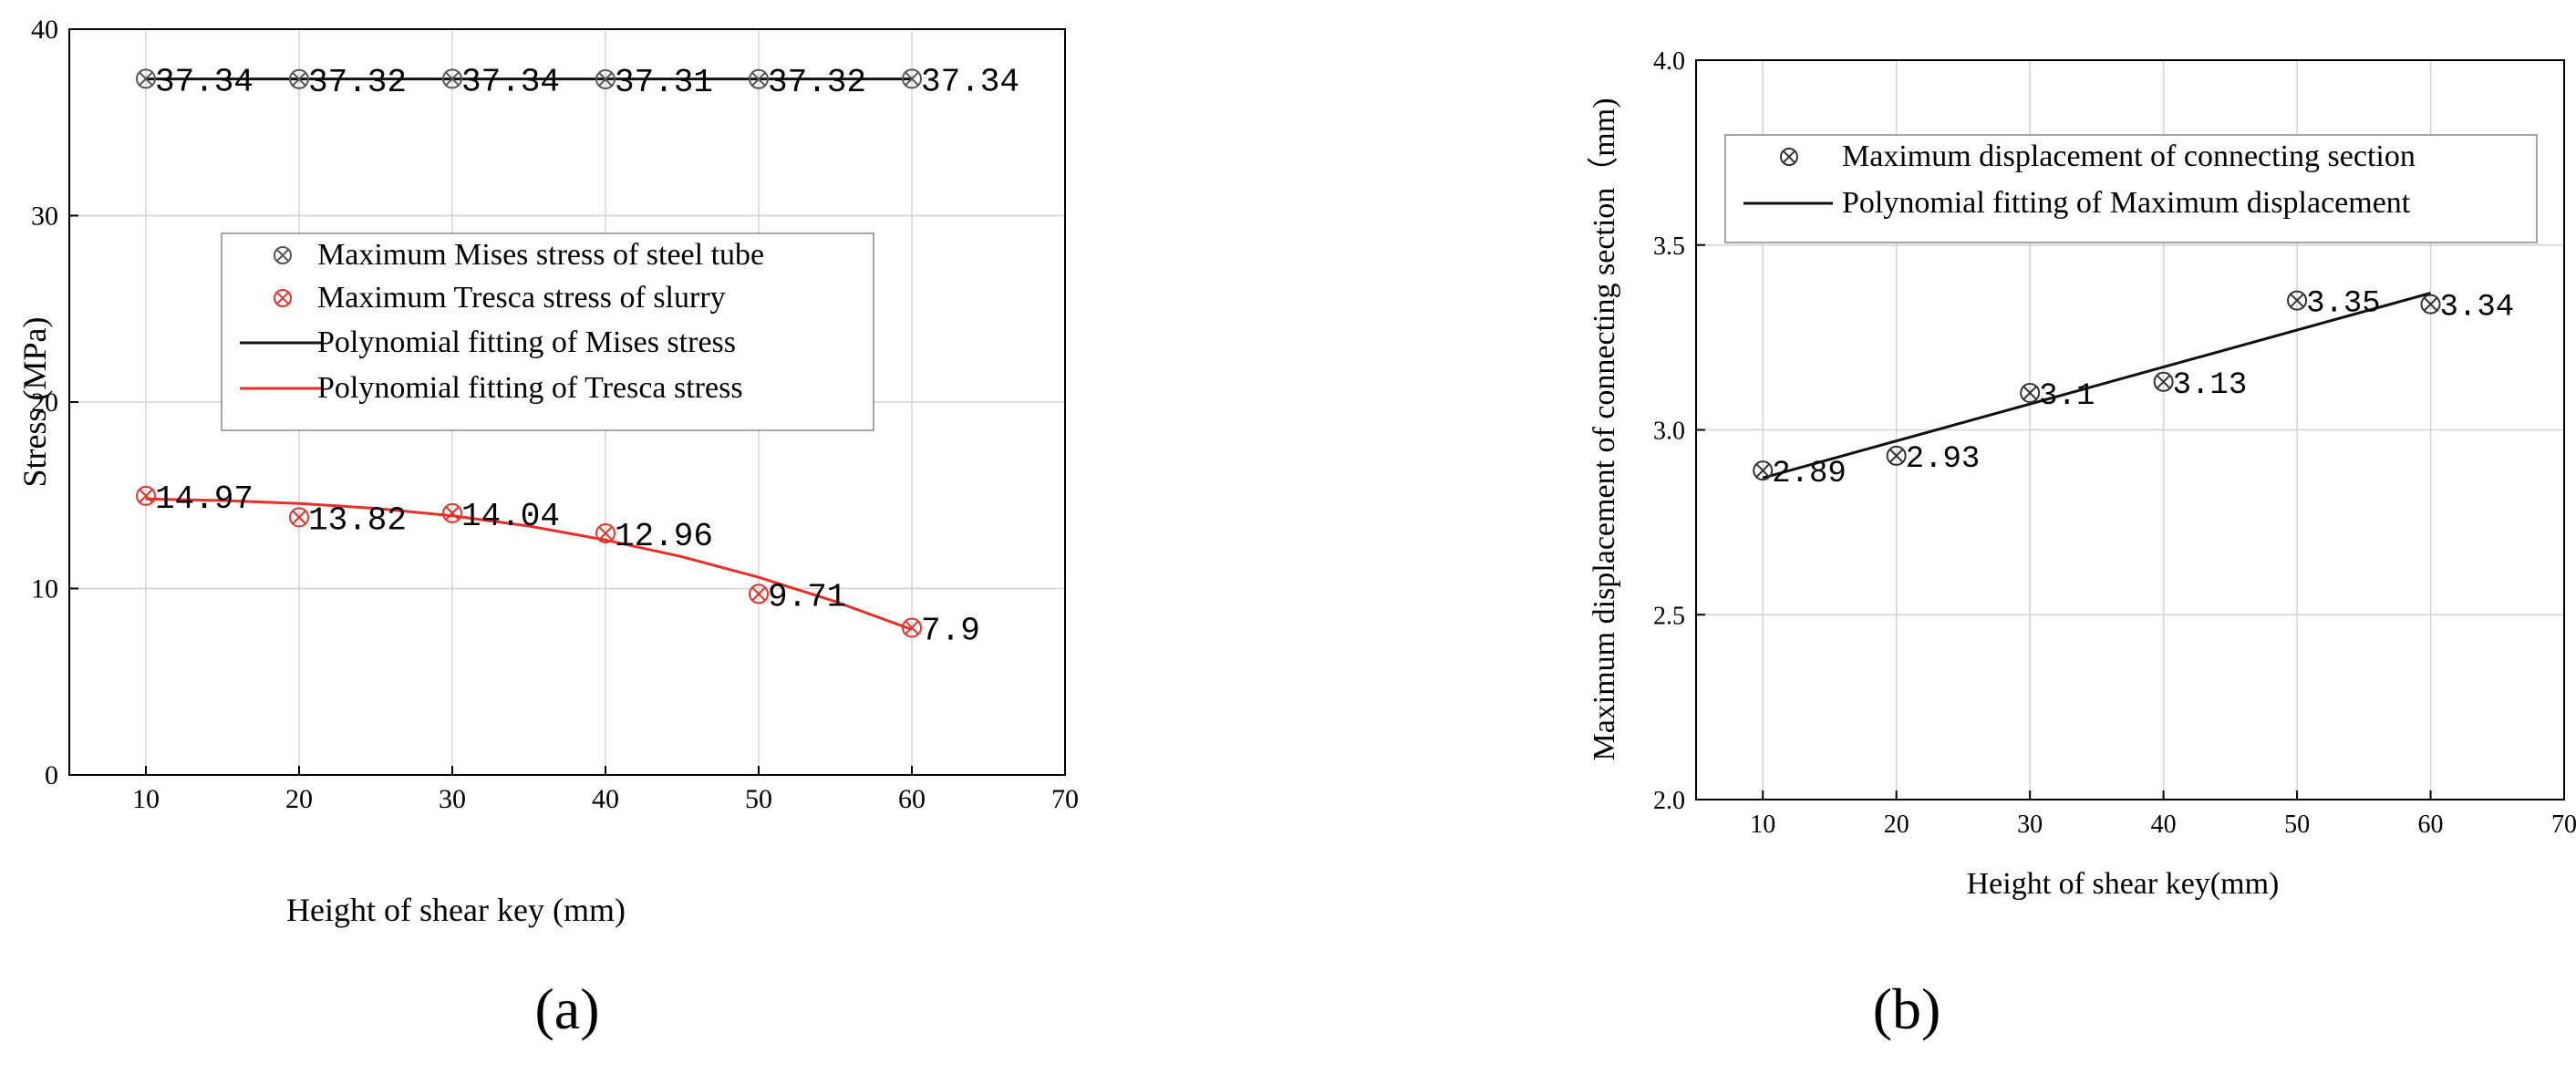  I want to click on y-tick-label: 40, so click(44, 30).